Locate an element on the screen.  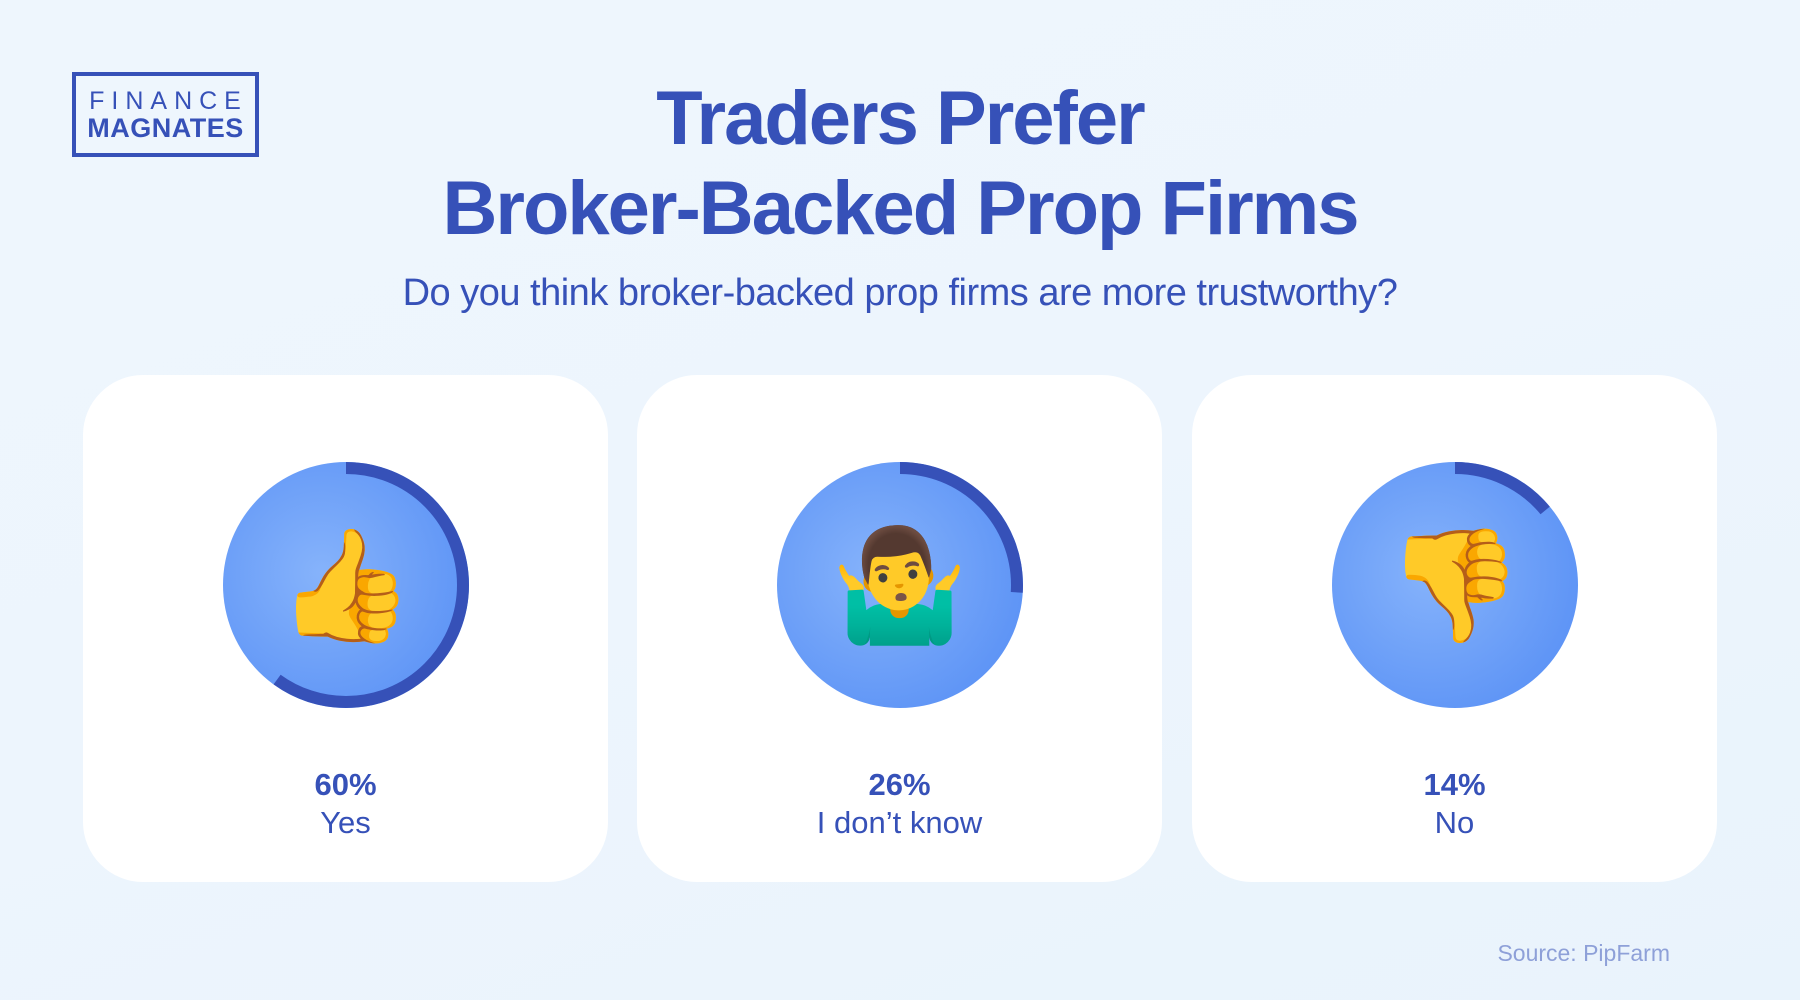
answer-label: I don’t know is located at coordinates (899, 822).